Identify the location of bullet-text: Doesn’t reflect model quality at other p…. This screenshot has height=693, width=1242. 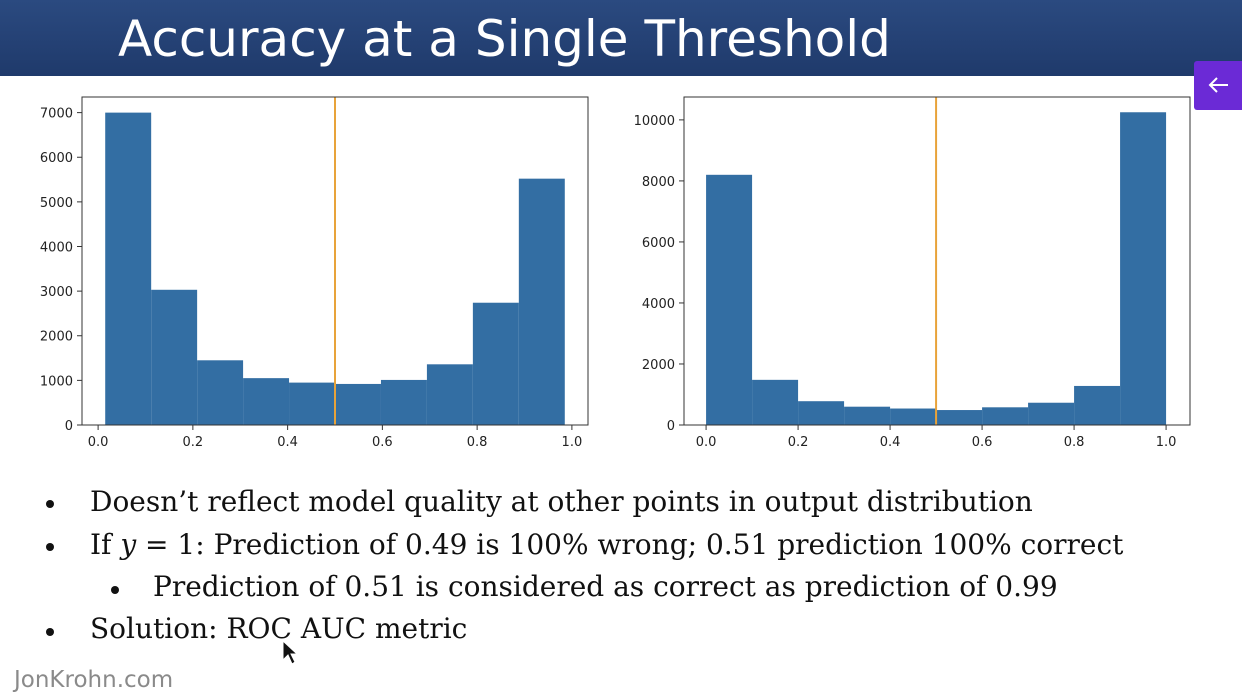
(561, 501).